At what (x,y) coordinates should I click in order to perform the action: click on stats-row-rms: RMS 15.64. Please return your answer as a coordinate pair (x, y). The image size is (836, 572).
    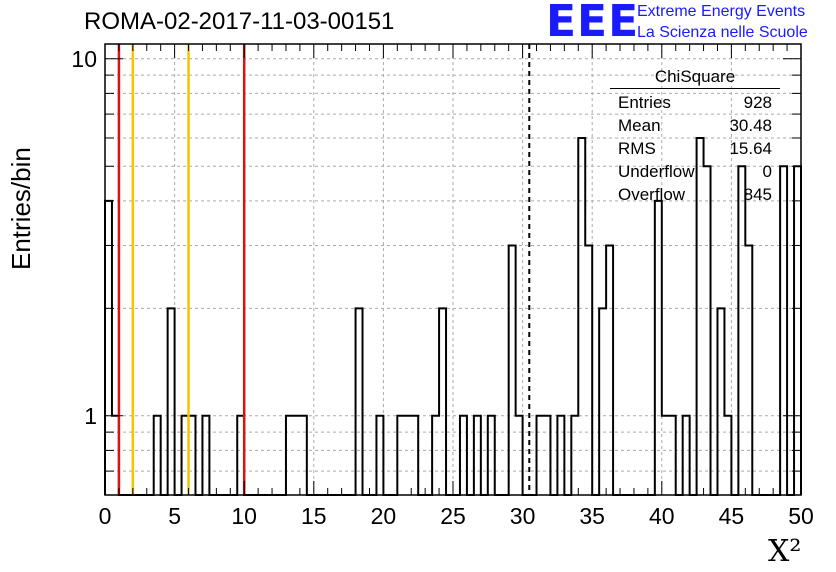
    Looking at the image, I should click on (695, 148).